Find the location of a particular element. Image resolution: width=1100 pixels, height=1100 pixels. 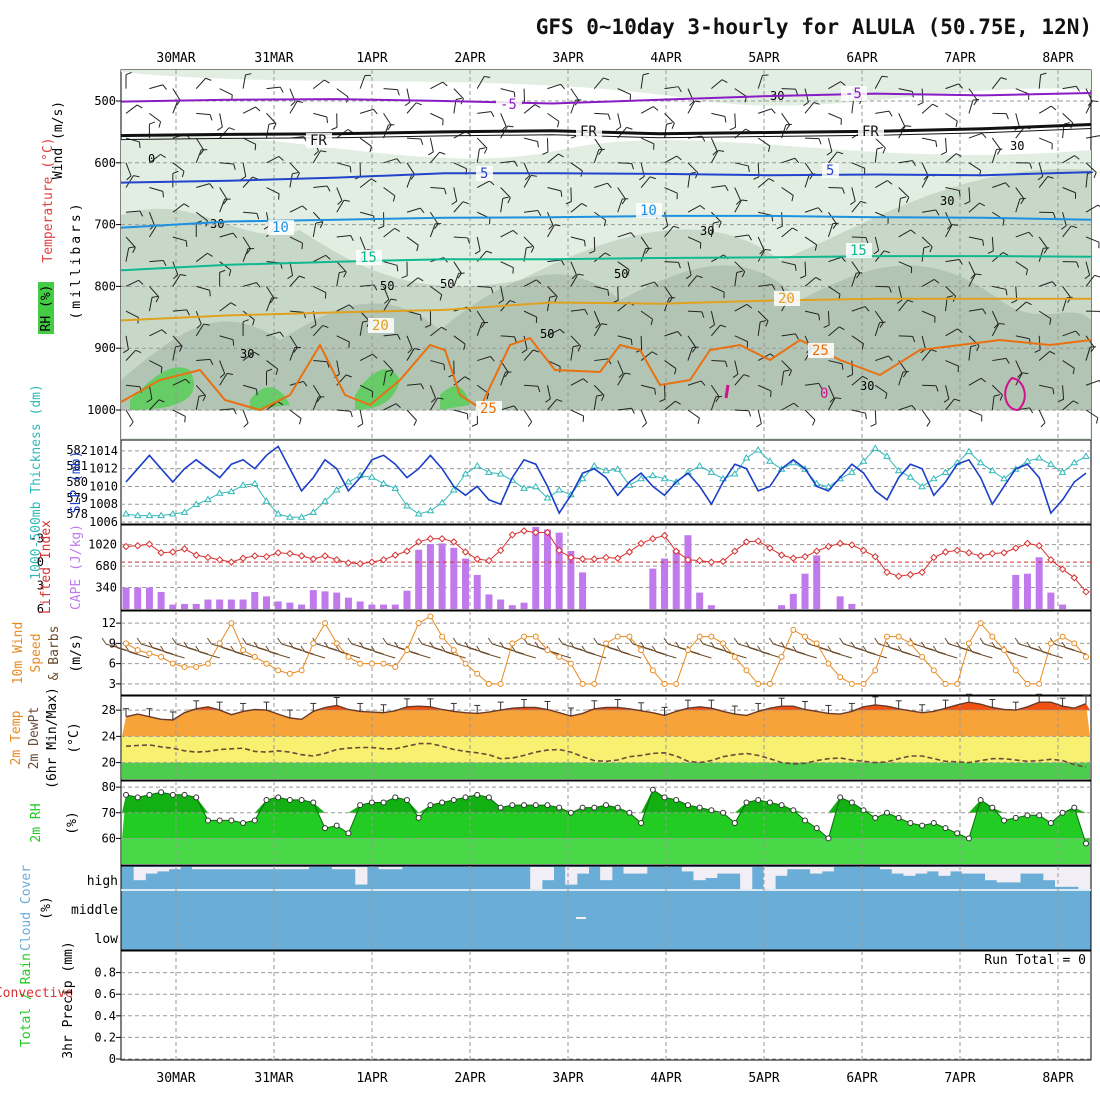

date-label-bottom: 2APR is located at coordinates (469, 1078).